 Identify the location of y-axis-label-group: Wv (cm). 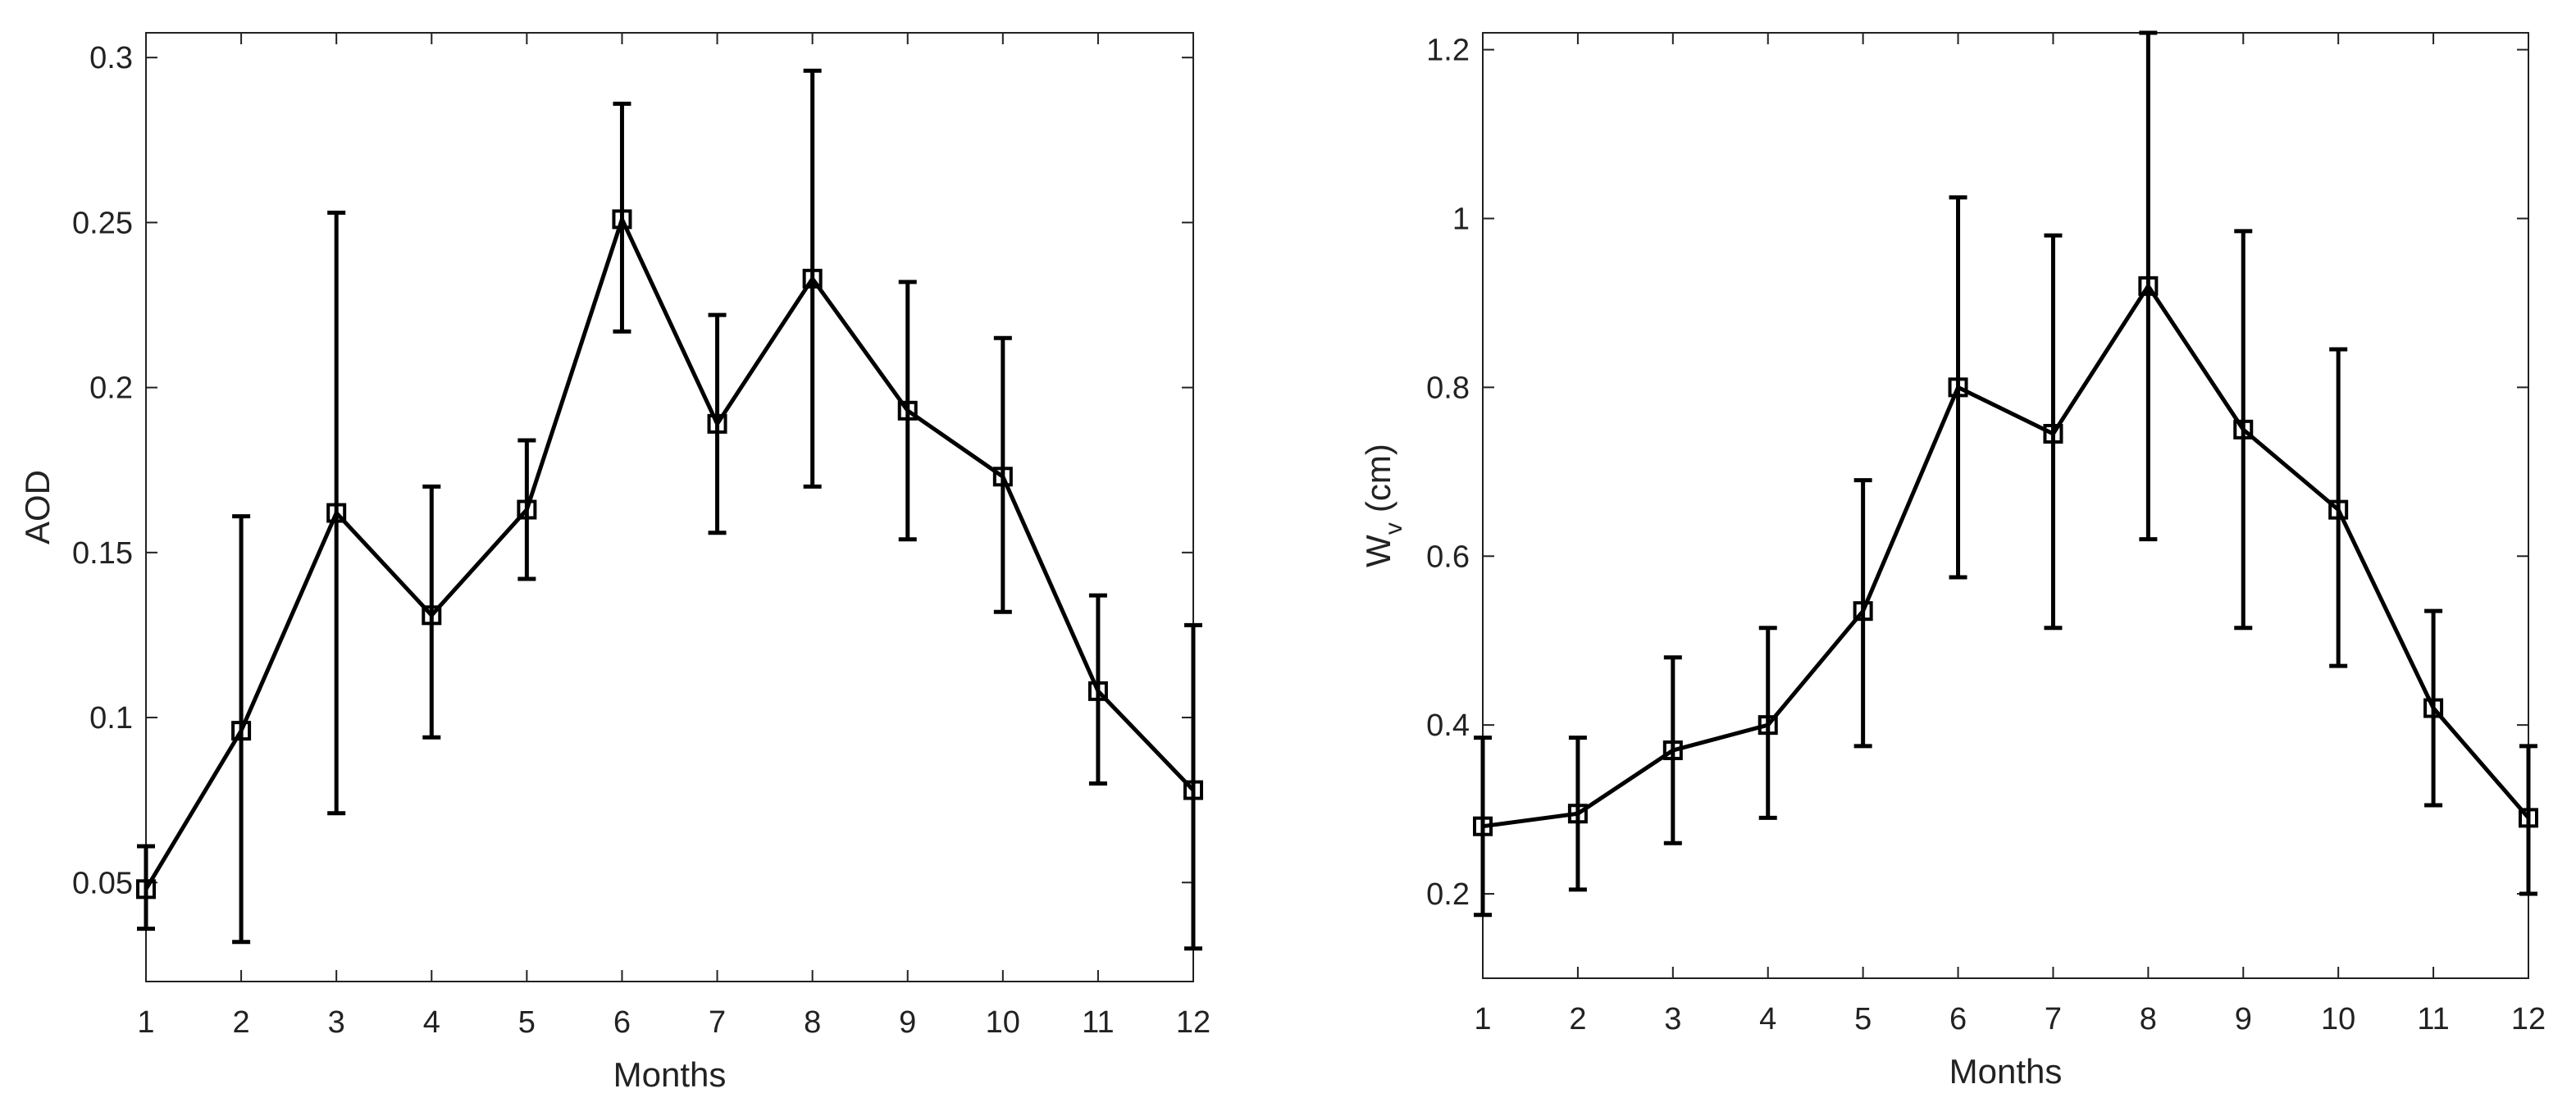
(1383, 505).